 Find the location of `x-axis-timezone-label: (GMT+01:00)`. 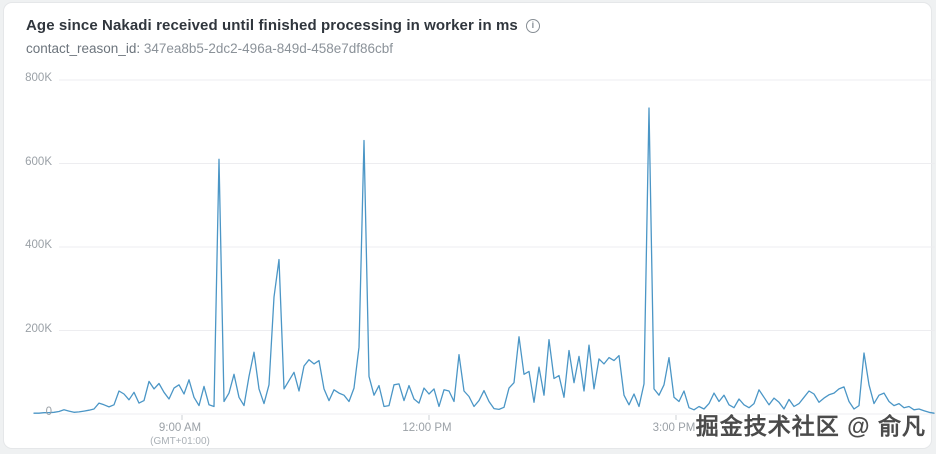

x-axis-timezone-label: (GMT+01:00) is located at coordinates (180, 441).